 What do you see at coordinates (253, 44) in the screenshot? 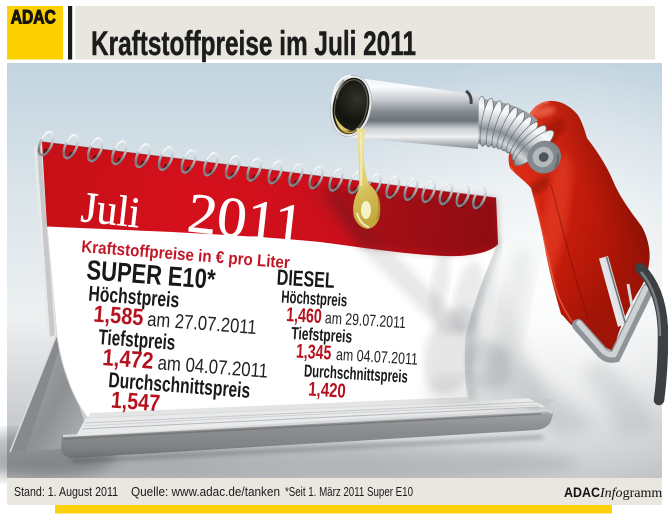
I see `svg-text: Kraftstoffpreise im Juli 2011` at bounding box center [253, 44].